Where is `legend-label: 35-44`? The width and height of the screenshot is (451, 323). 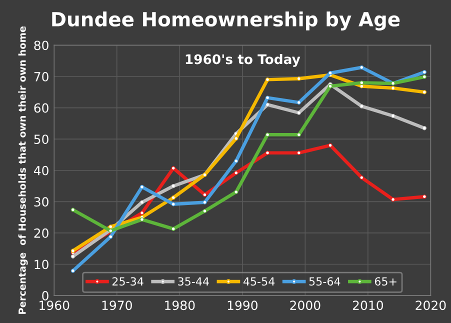 legend-label: 35-44 is located at coordinates (193, 281).